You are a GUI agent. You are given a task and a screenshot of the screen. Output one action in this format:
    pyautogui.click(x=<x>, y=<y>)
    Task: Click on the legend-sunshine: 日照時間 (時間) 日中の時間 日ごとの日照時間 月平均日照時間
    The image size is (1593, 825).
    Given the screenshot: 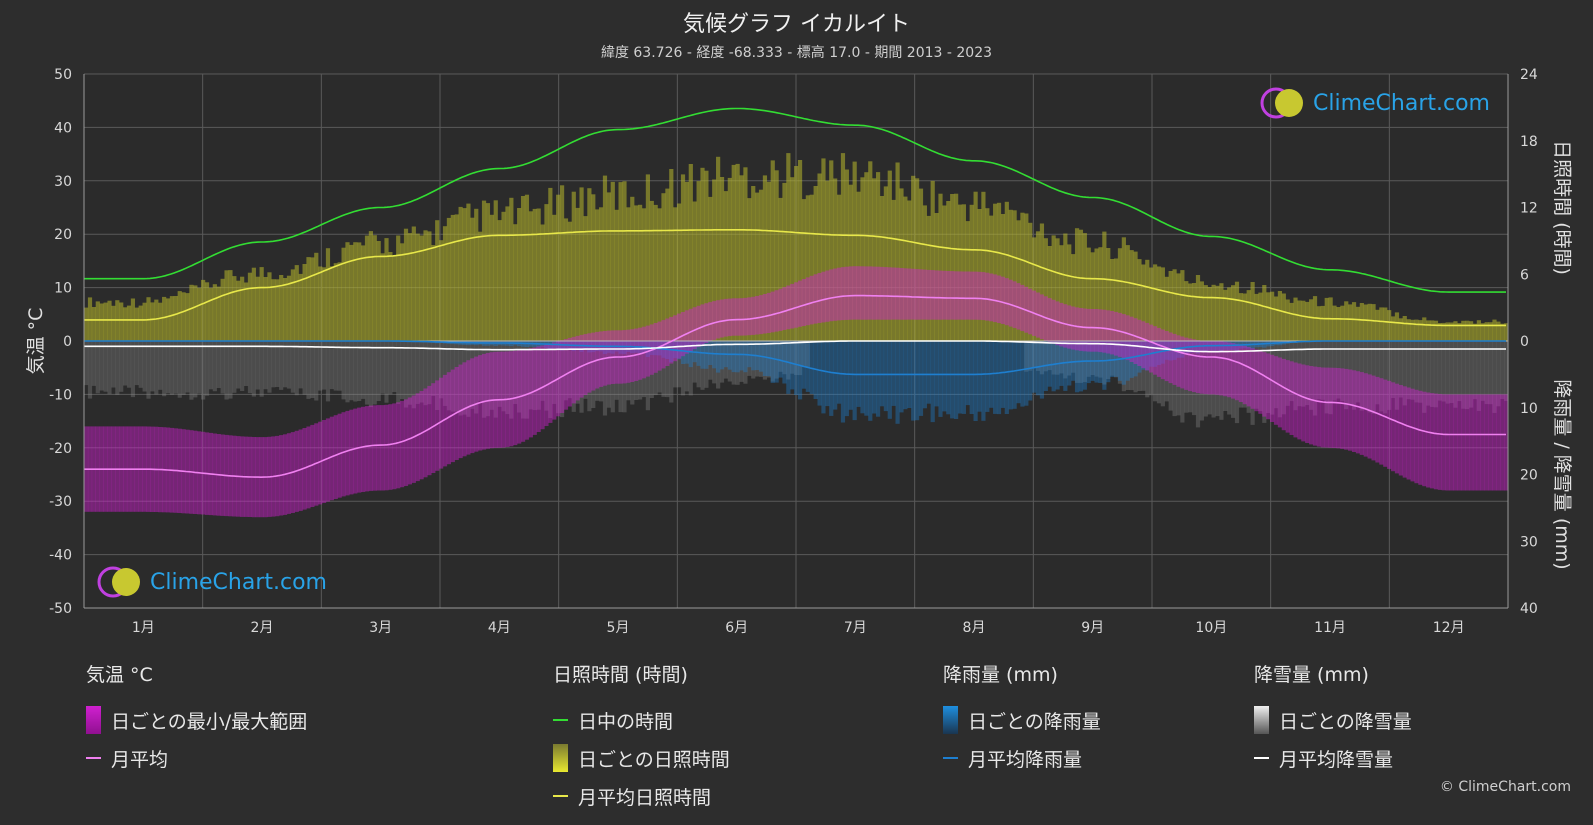 What is the action you would take?
    pyautogui.click(x=641, y=737)
    